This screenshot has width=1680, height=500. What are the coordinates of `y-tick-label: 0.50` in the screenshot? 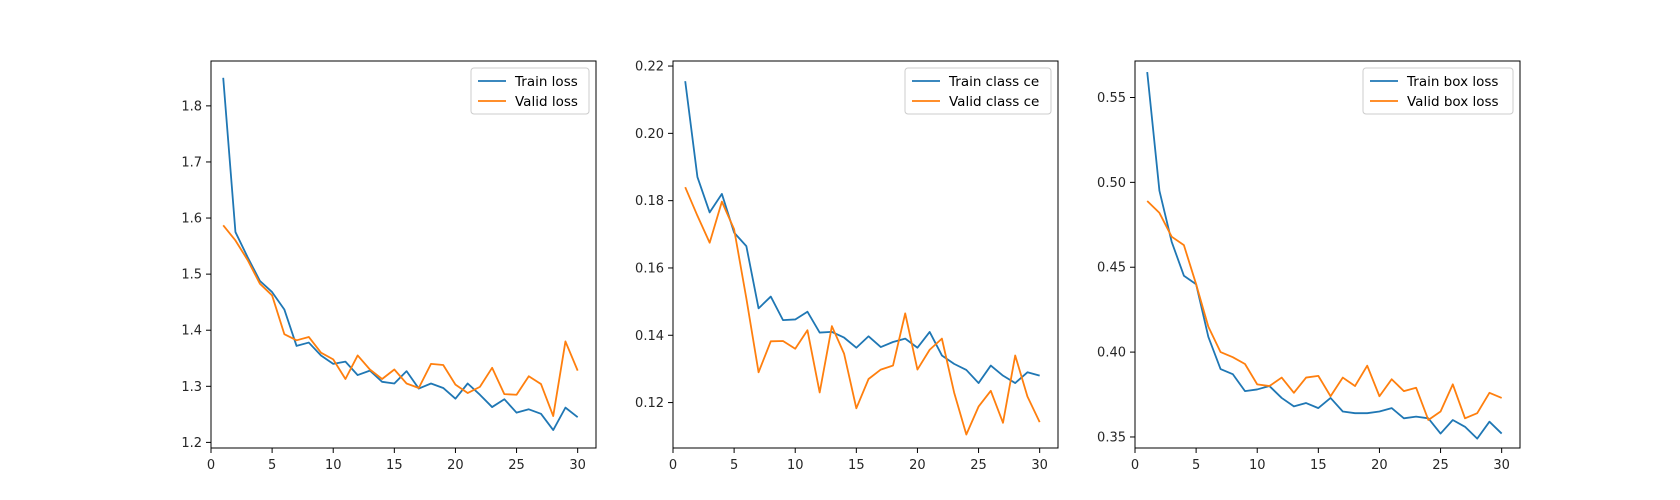 It's located at (1111, 183).